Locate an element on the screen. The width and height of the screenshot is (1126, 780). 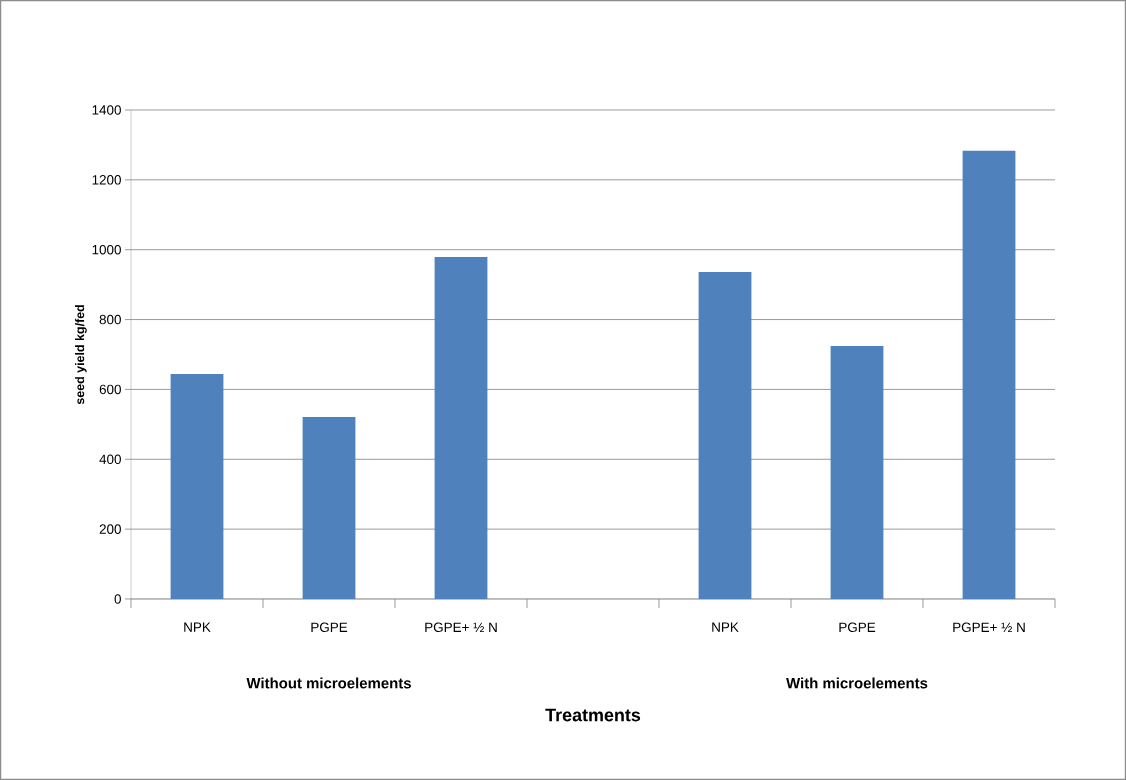
text: With microelements is located at coordinates (857, 683).